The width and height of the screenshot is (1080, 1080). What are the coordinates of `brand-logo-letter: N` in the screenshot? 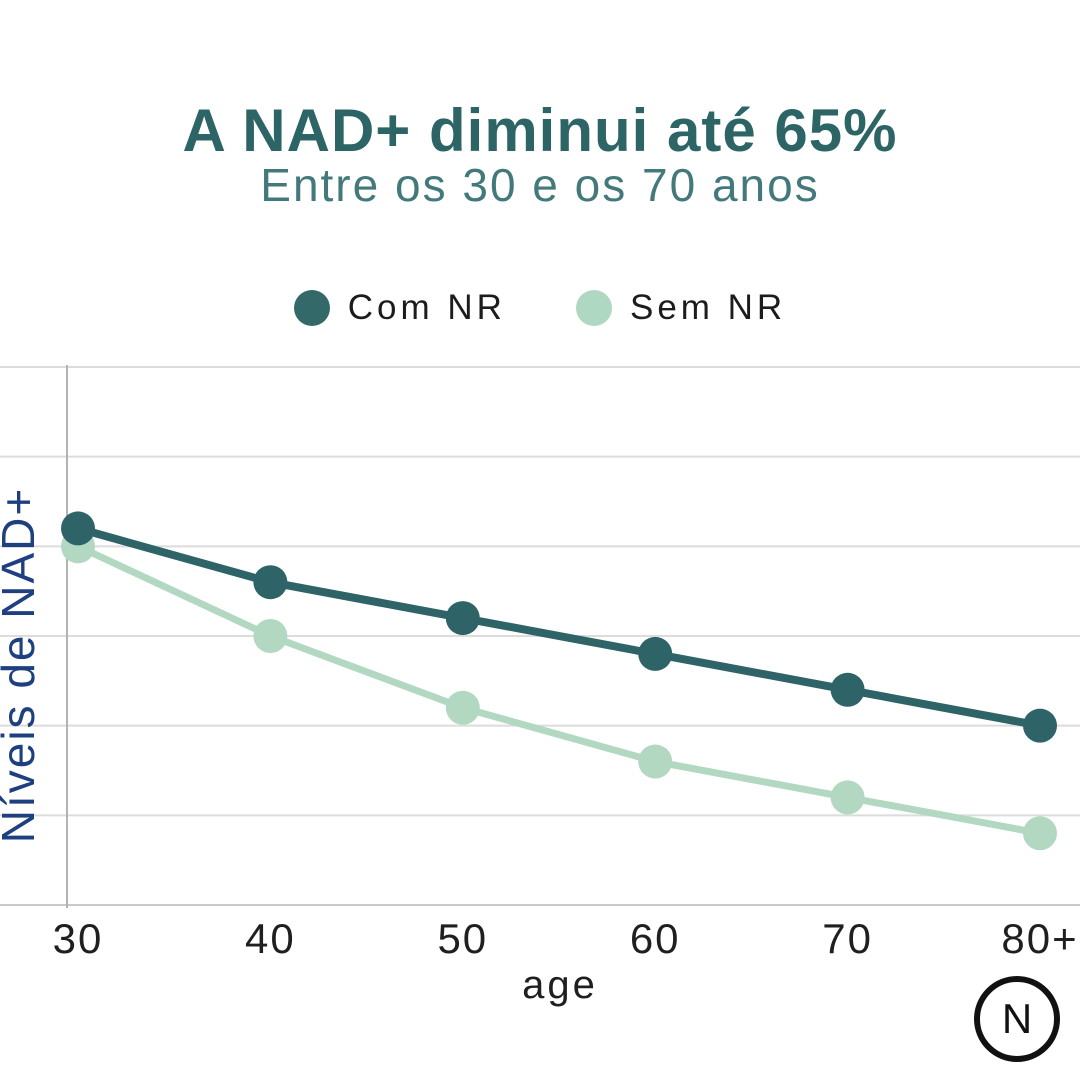 It's located at (1017, 1018).